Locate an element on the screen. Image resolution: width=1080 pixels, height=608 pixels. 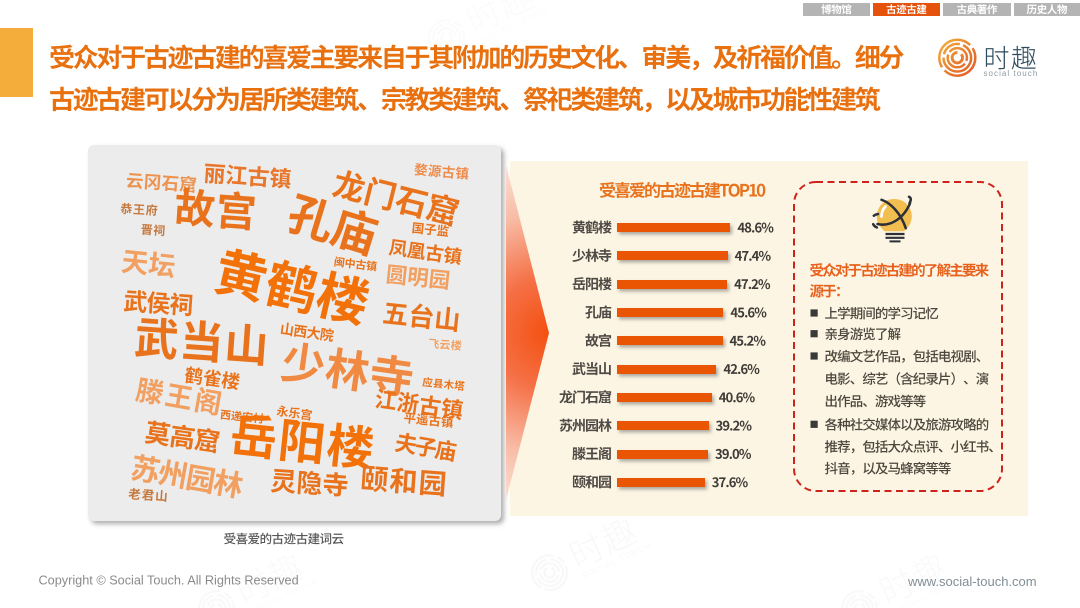
svg-text: www.social-touch.com is located at coordinates (972, 581).